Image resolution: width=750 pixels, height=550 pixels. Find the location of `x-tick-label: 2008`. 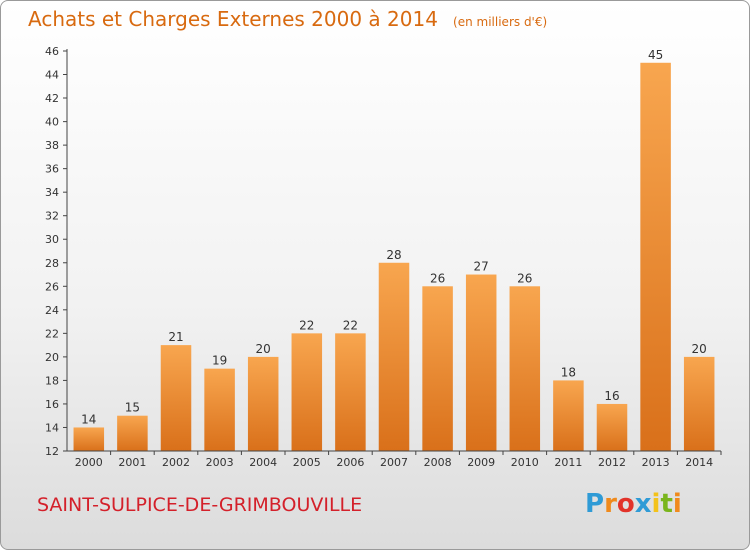

x-tick-label: 2008 is located at coordinates (438, 462).